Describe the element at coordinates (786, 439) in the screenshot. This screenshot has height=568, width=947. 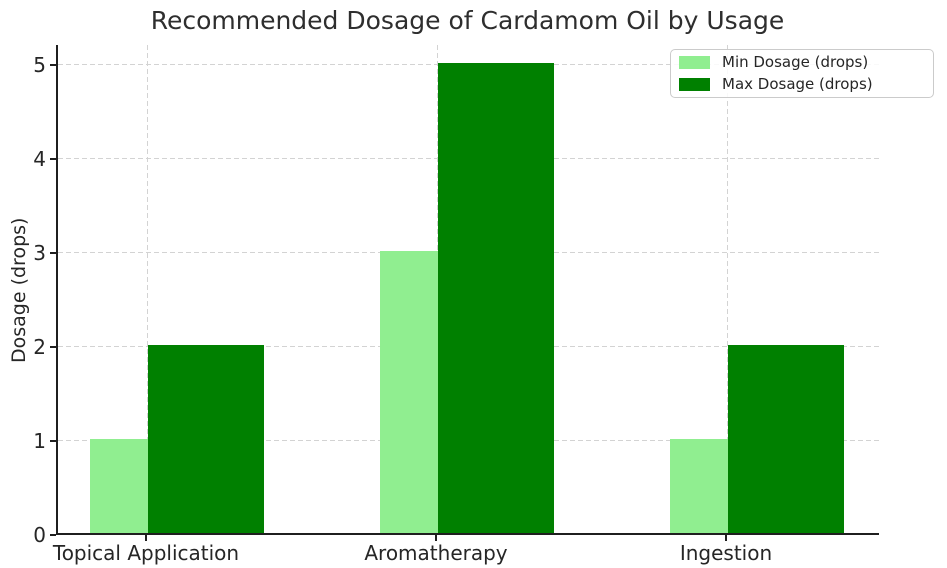
I see `bar-max-ingestion` at that location.